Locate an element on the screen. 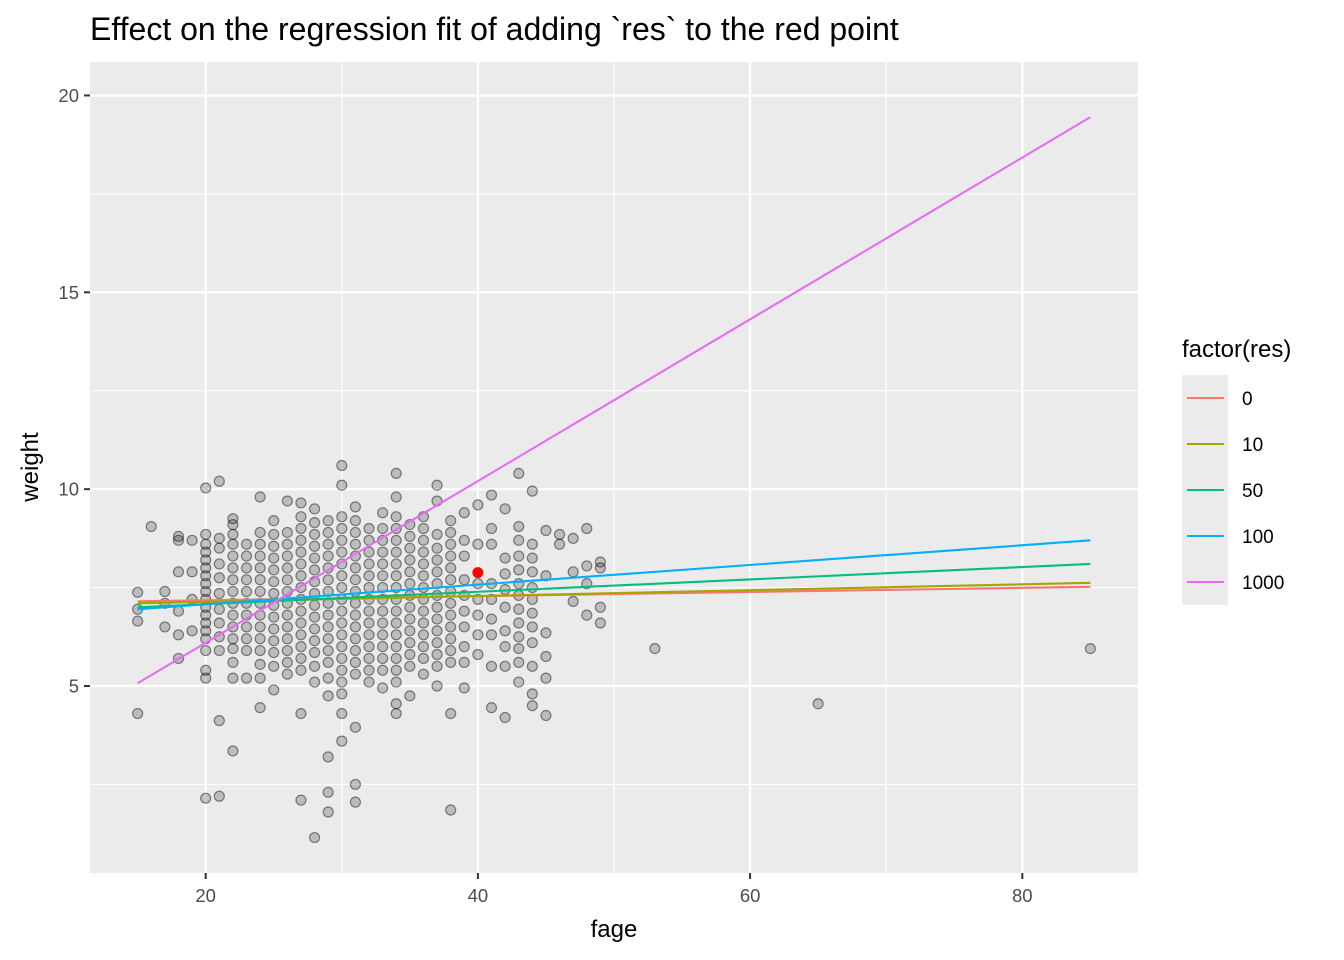 This screenshot has height=960, width=1344. red-point is located at coordinates (478, 573).